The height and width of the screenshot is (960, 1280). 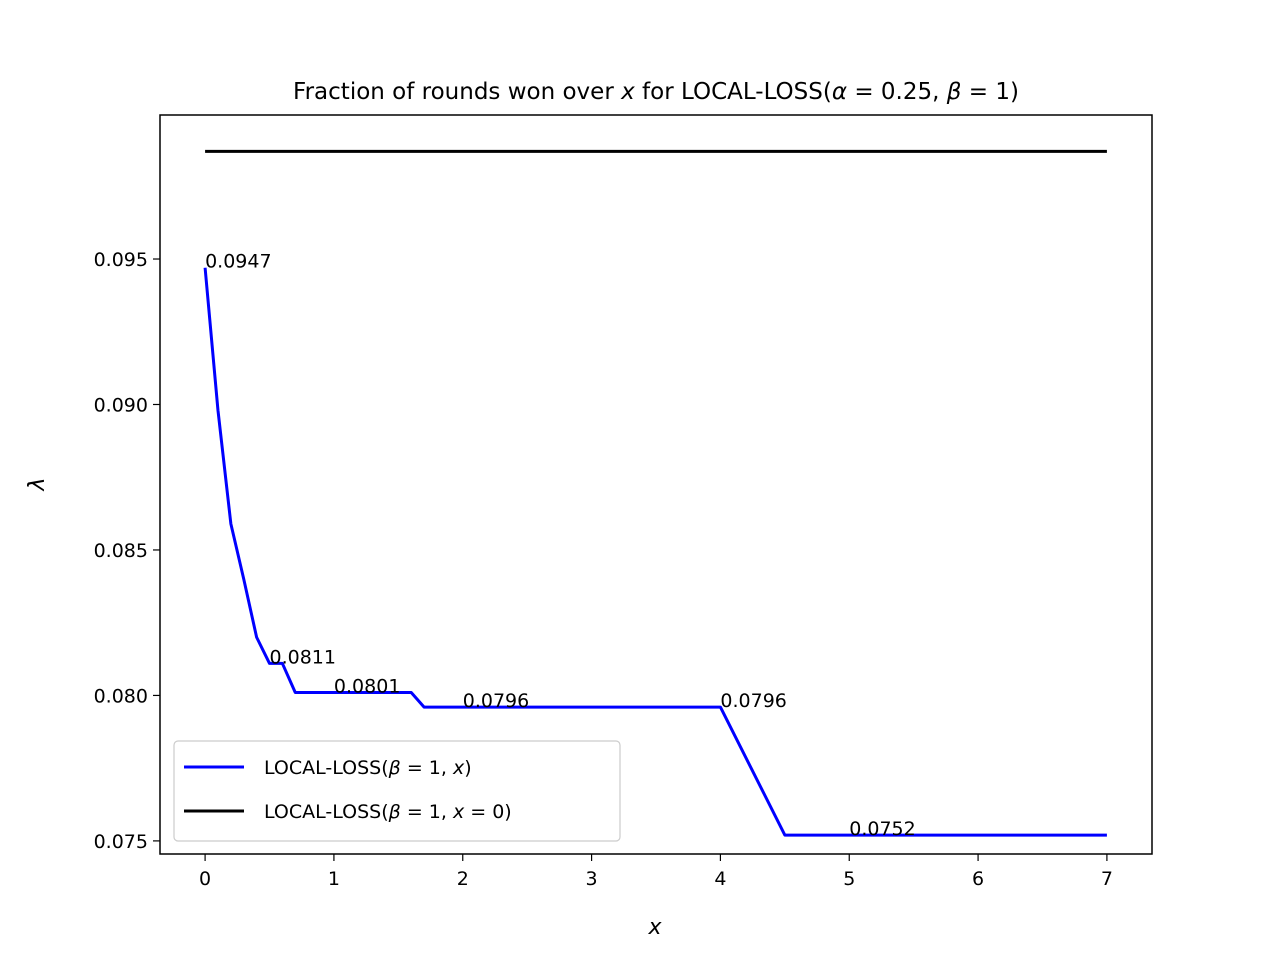 I want to click on legend-box, so click(x=397, y=791).